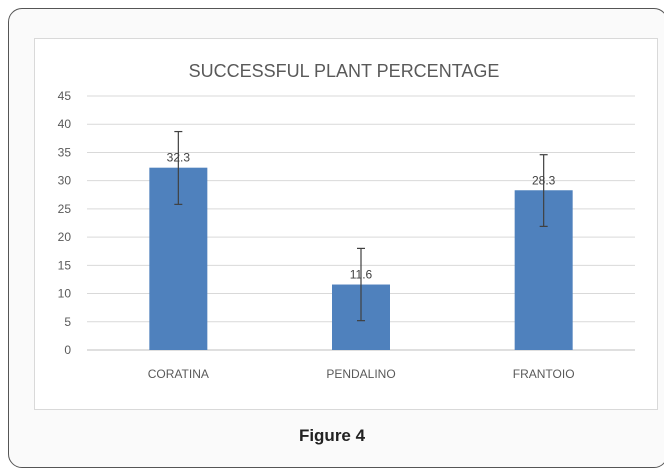  Describe the element at coordinates (65, 294) in the screenshot. I see `y-tick-label: 10` at that location.